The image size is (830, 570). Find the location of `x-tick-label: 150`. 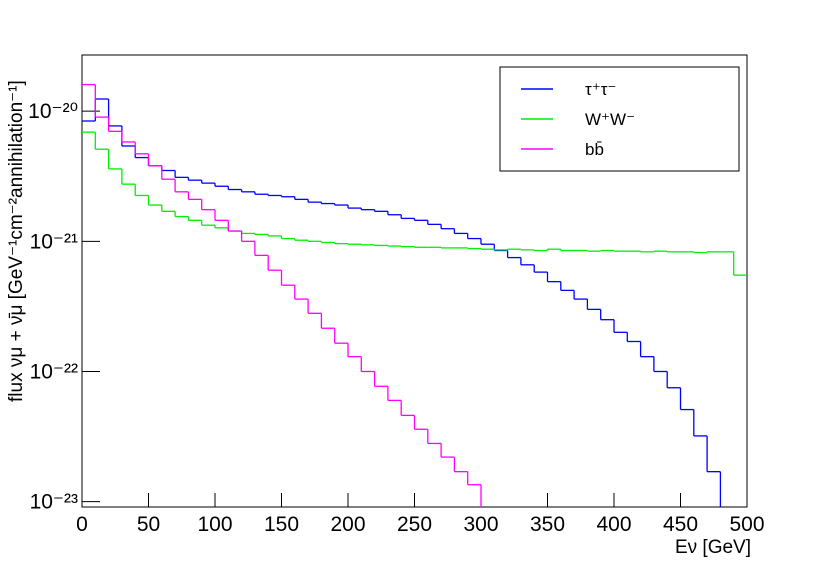

x-tick-label: 150 is located at coordinates (281, 524).